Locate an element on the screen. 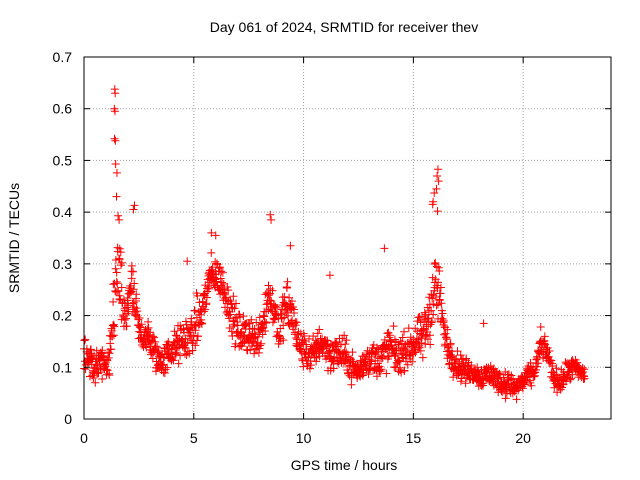 This screenshot has height=480, width=640. y-tick-label: 0.6 is located at coordinates (63, 109).